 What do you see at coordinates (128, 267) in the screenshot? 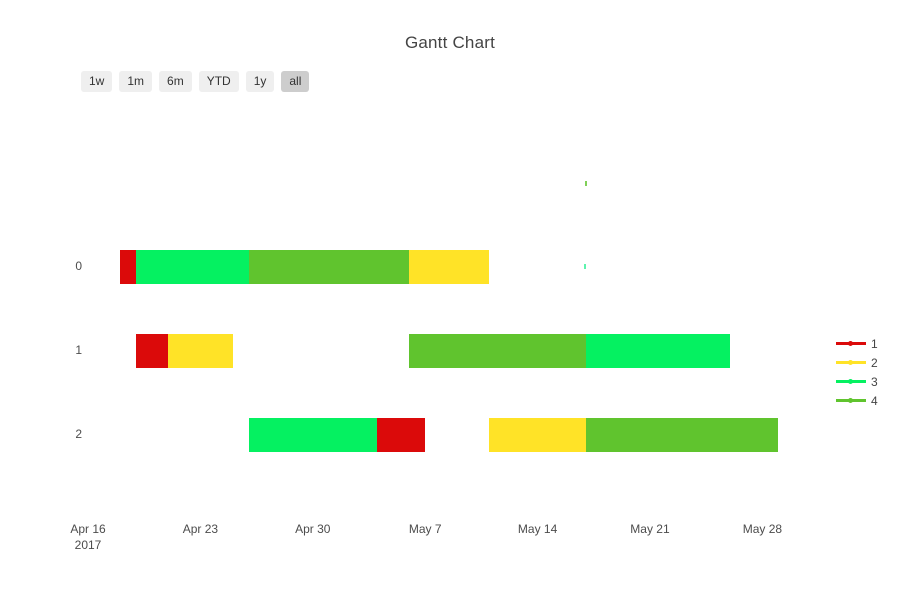
I see `task-bar-row0-resource1` at bounding box center [128, 267].